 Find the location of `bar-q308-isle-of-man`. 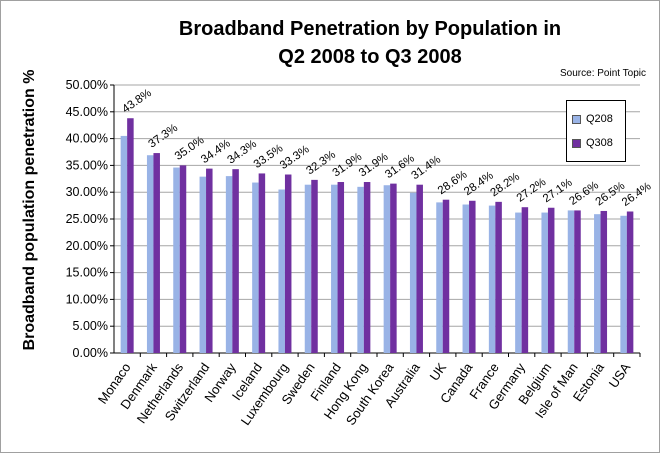

bar-q308-isle-of-man is located at coordinates (577, 281).